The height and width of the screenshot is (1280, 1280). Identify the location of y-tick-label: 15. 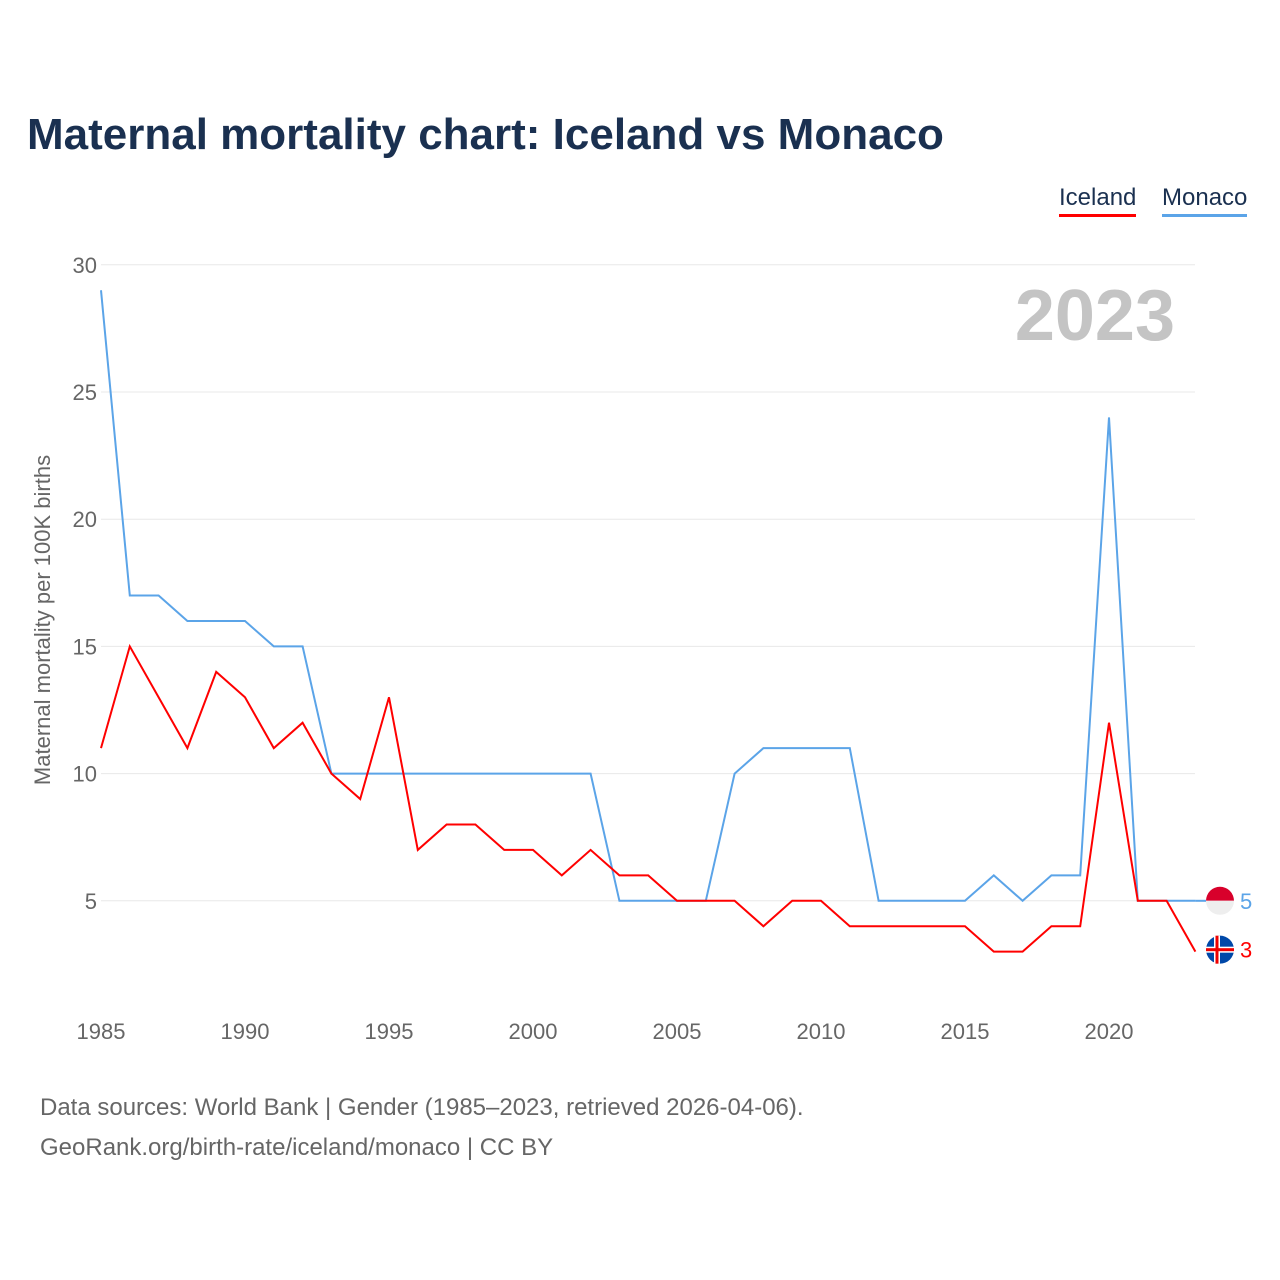
(85, 646).